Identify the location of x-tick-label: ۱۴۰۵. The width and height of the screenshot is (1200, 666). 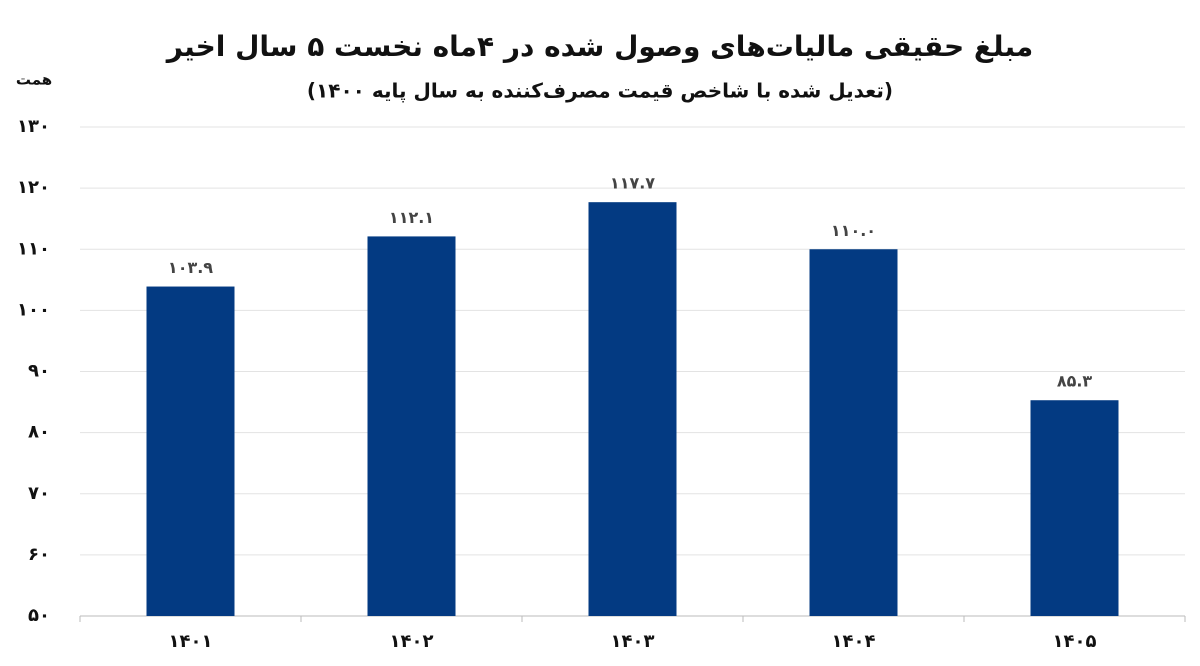
(1075, 641).